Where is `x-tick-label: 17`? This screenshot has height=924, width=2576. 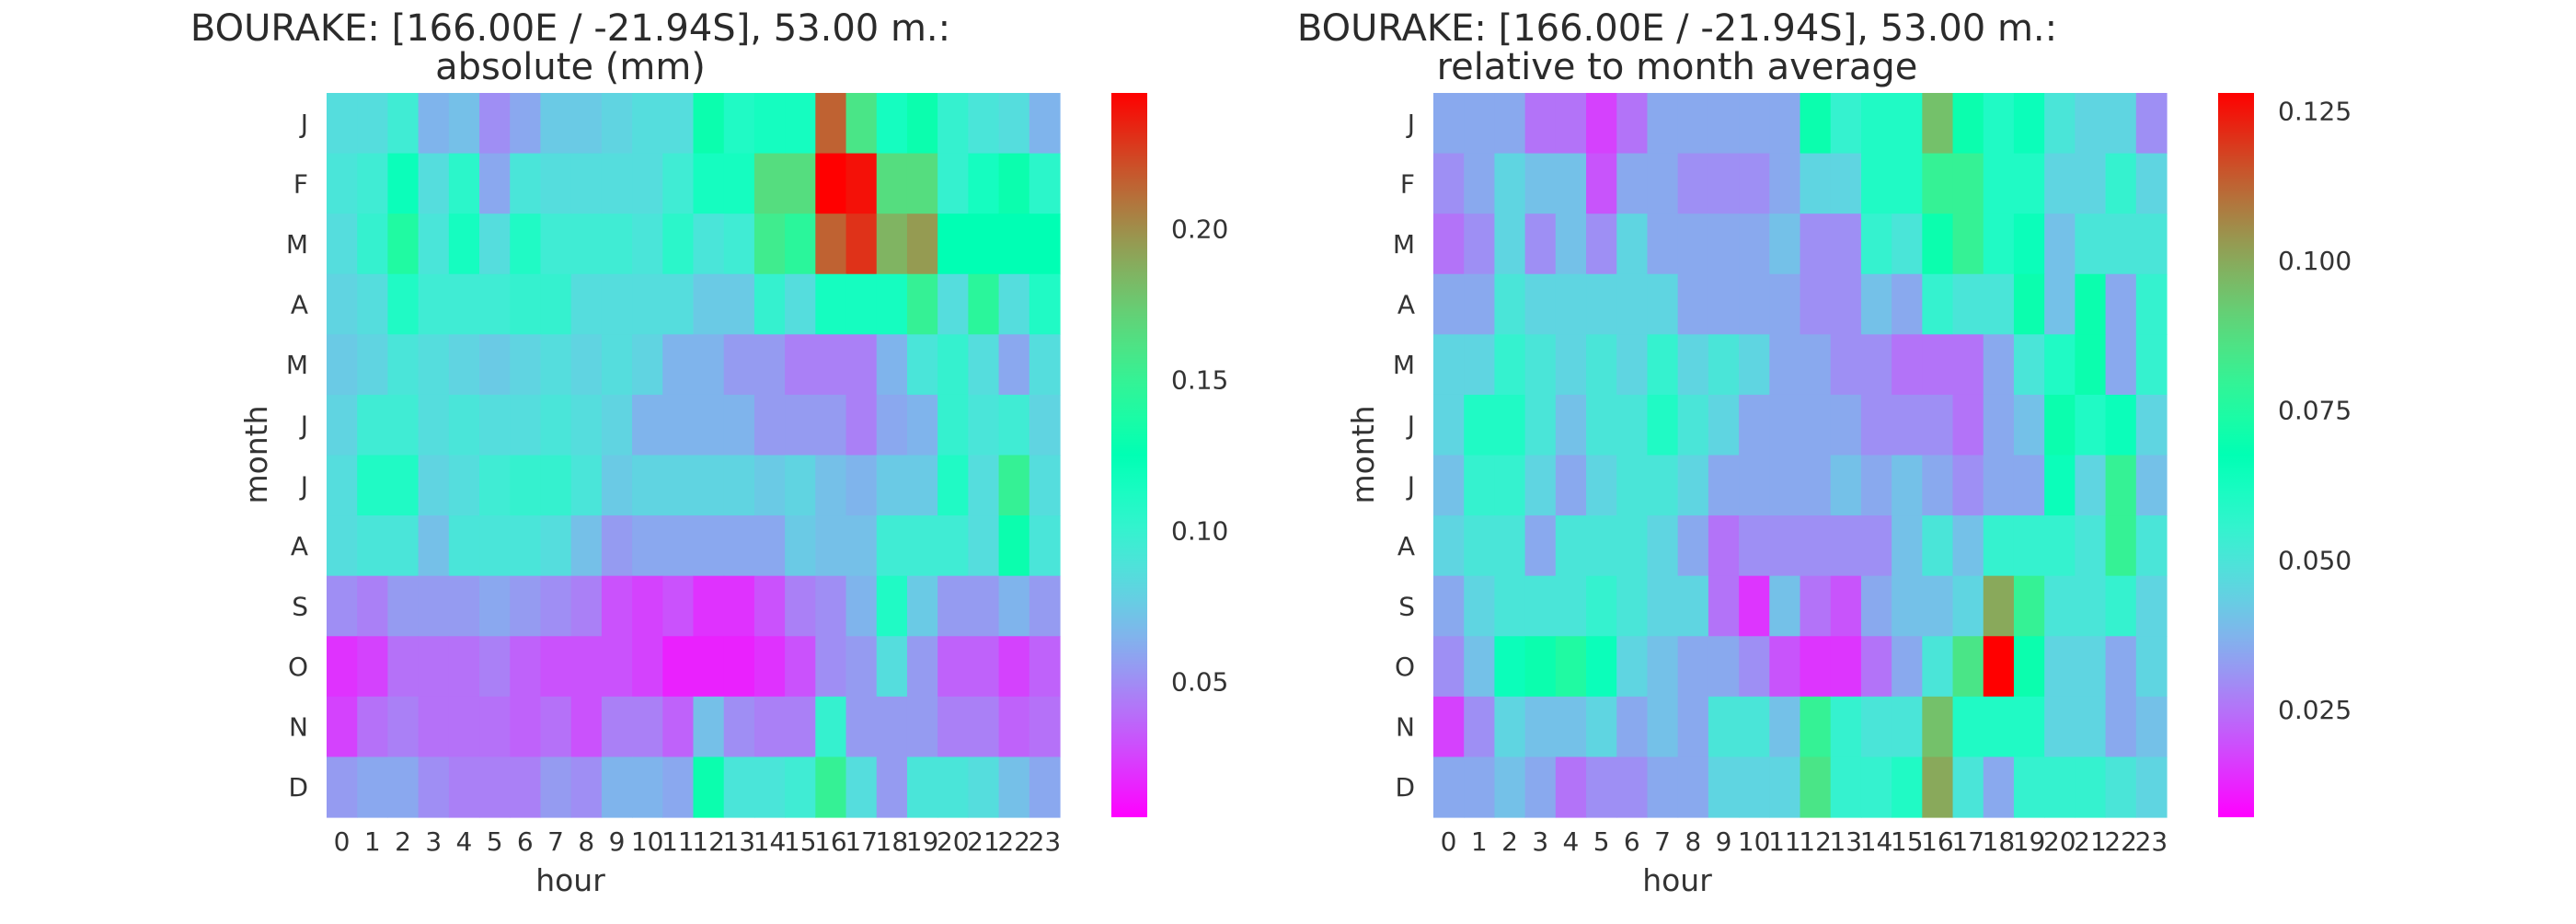
x-tick-label: 17 is located at coordinates (1967, 841).